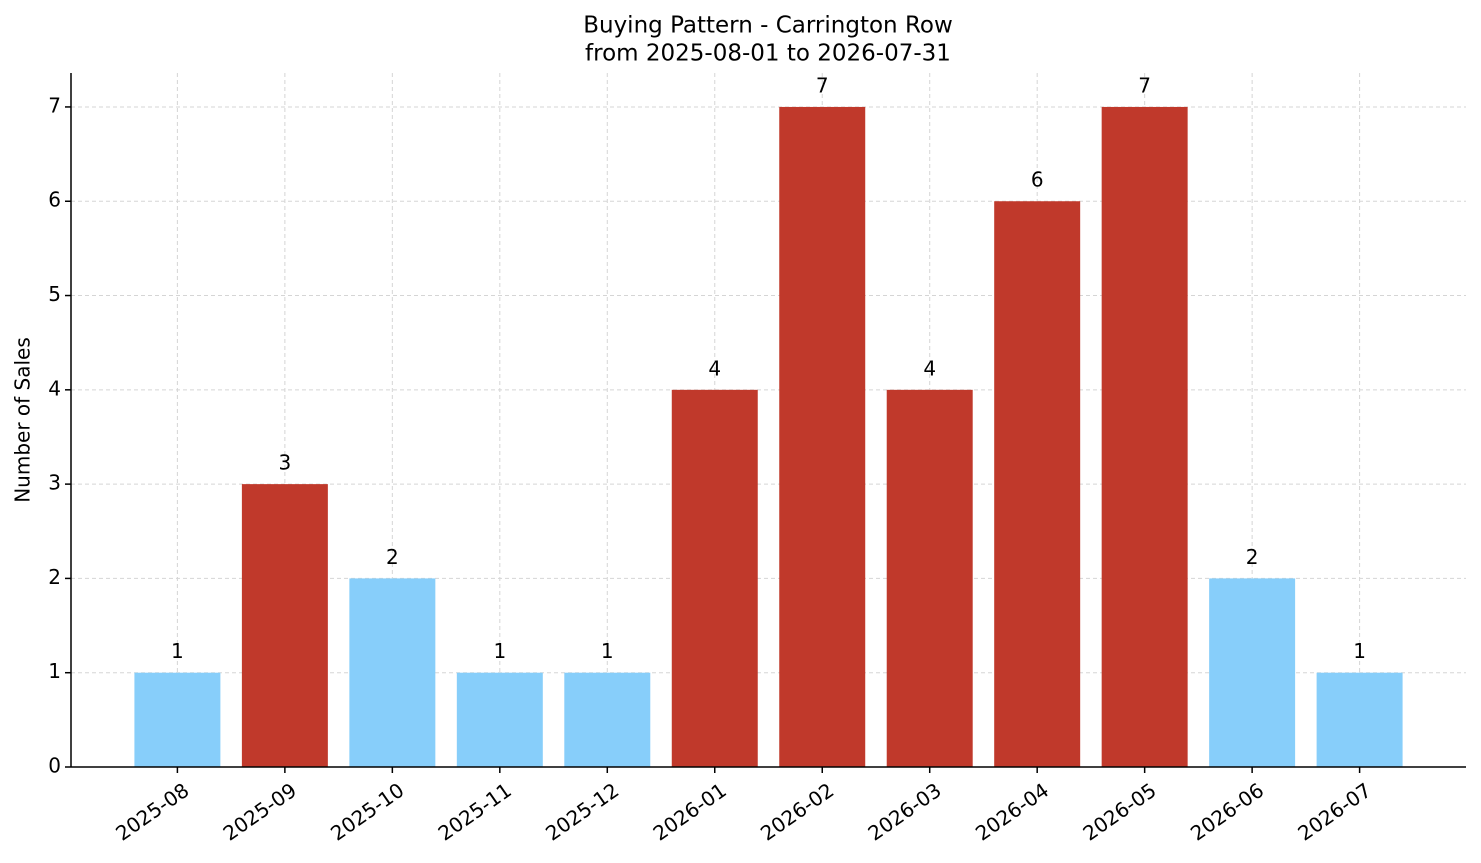 The width and height of the screenshot is (1481, 863). What do you see at coordinates (1012, 812) in the screenshot?
I see `x-tick-label: 2026-04` at bounding box center [1012, 812].